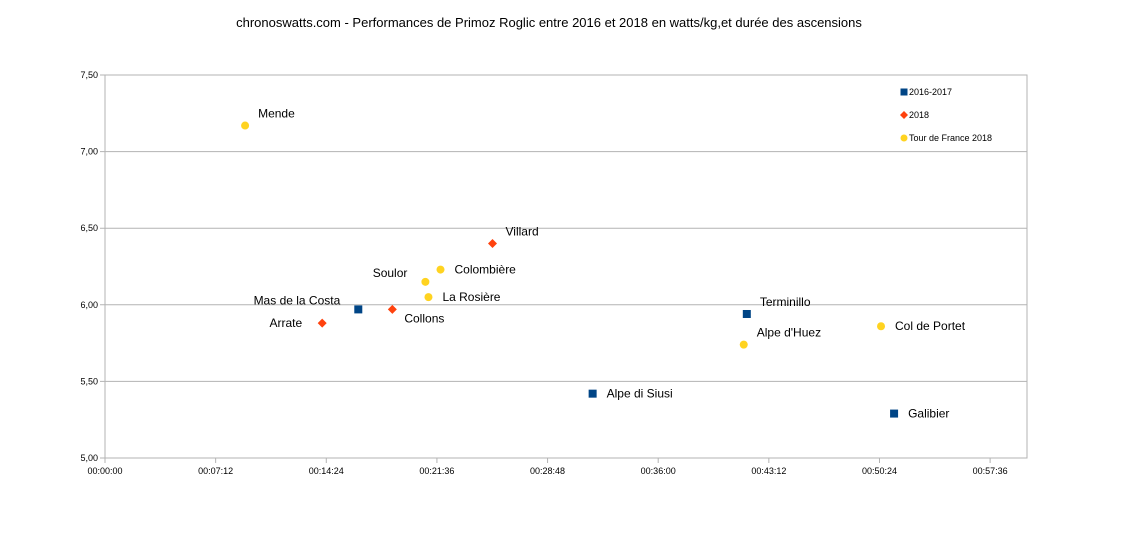 This screenshot has width=1138, height=539. What do you see at coordinates (547, 471) in the screenshot?
I see `x-tick-label: 00:28:48` at bounding box center [547, 471].